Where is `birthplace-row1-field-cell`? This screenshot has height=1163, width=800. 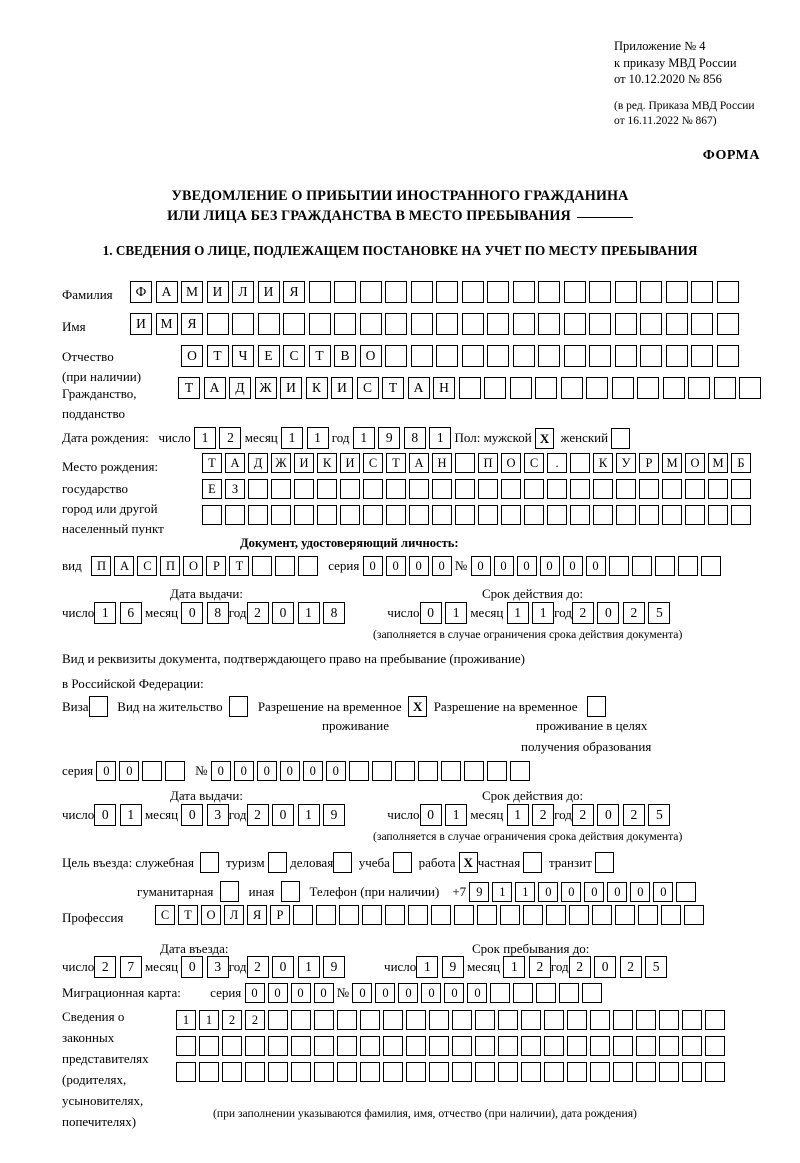
birthplace-row1-field-cell is located at coordinates (580, 463).